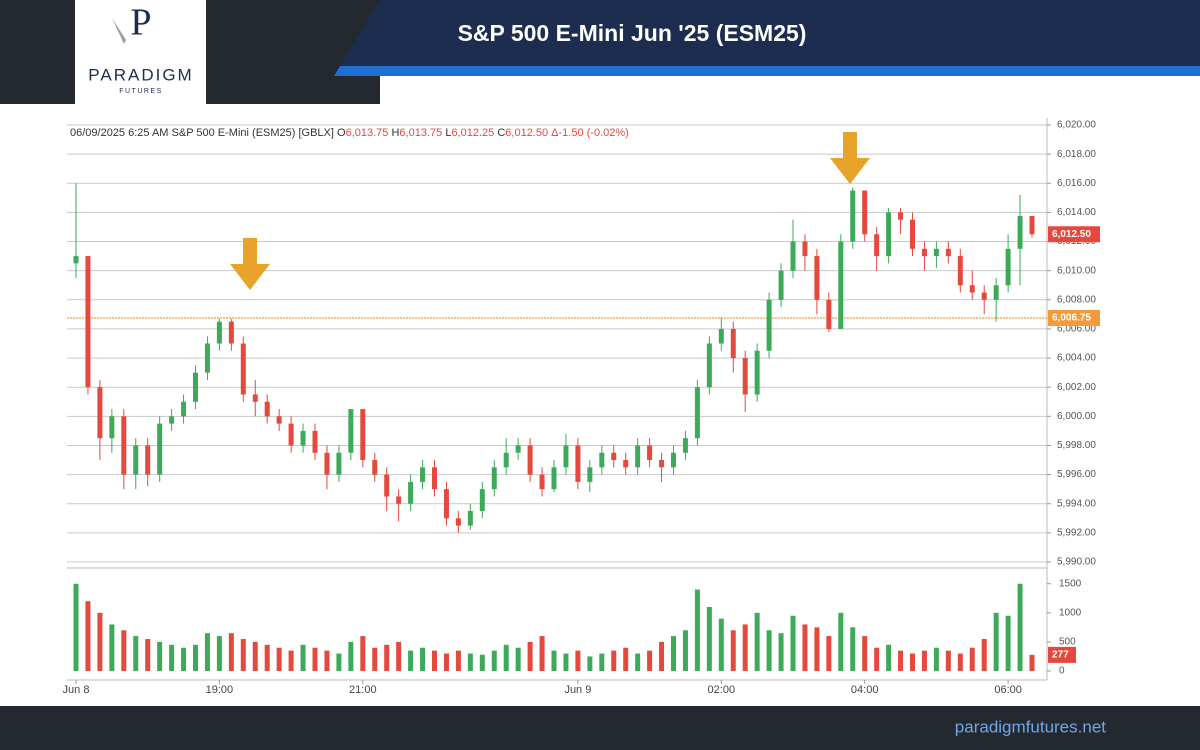  What do you see at coordinates (1076, 416) in the screenshot?
I see `y-tick-label: 6,000.00` at bounding box center [1076, 416].